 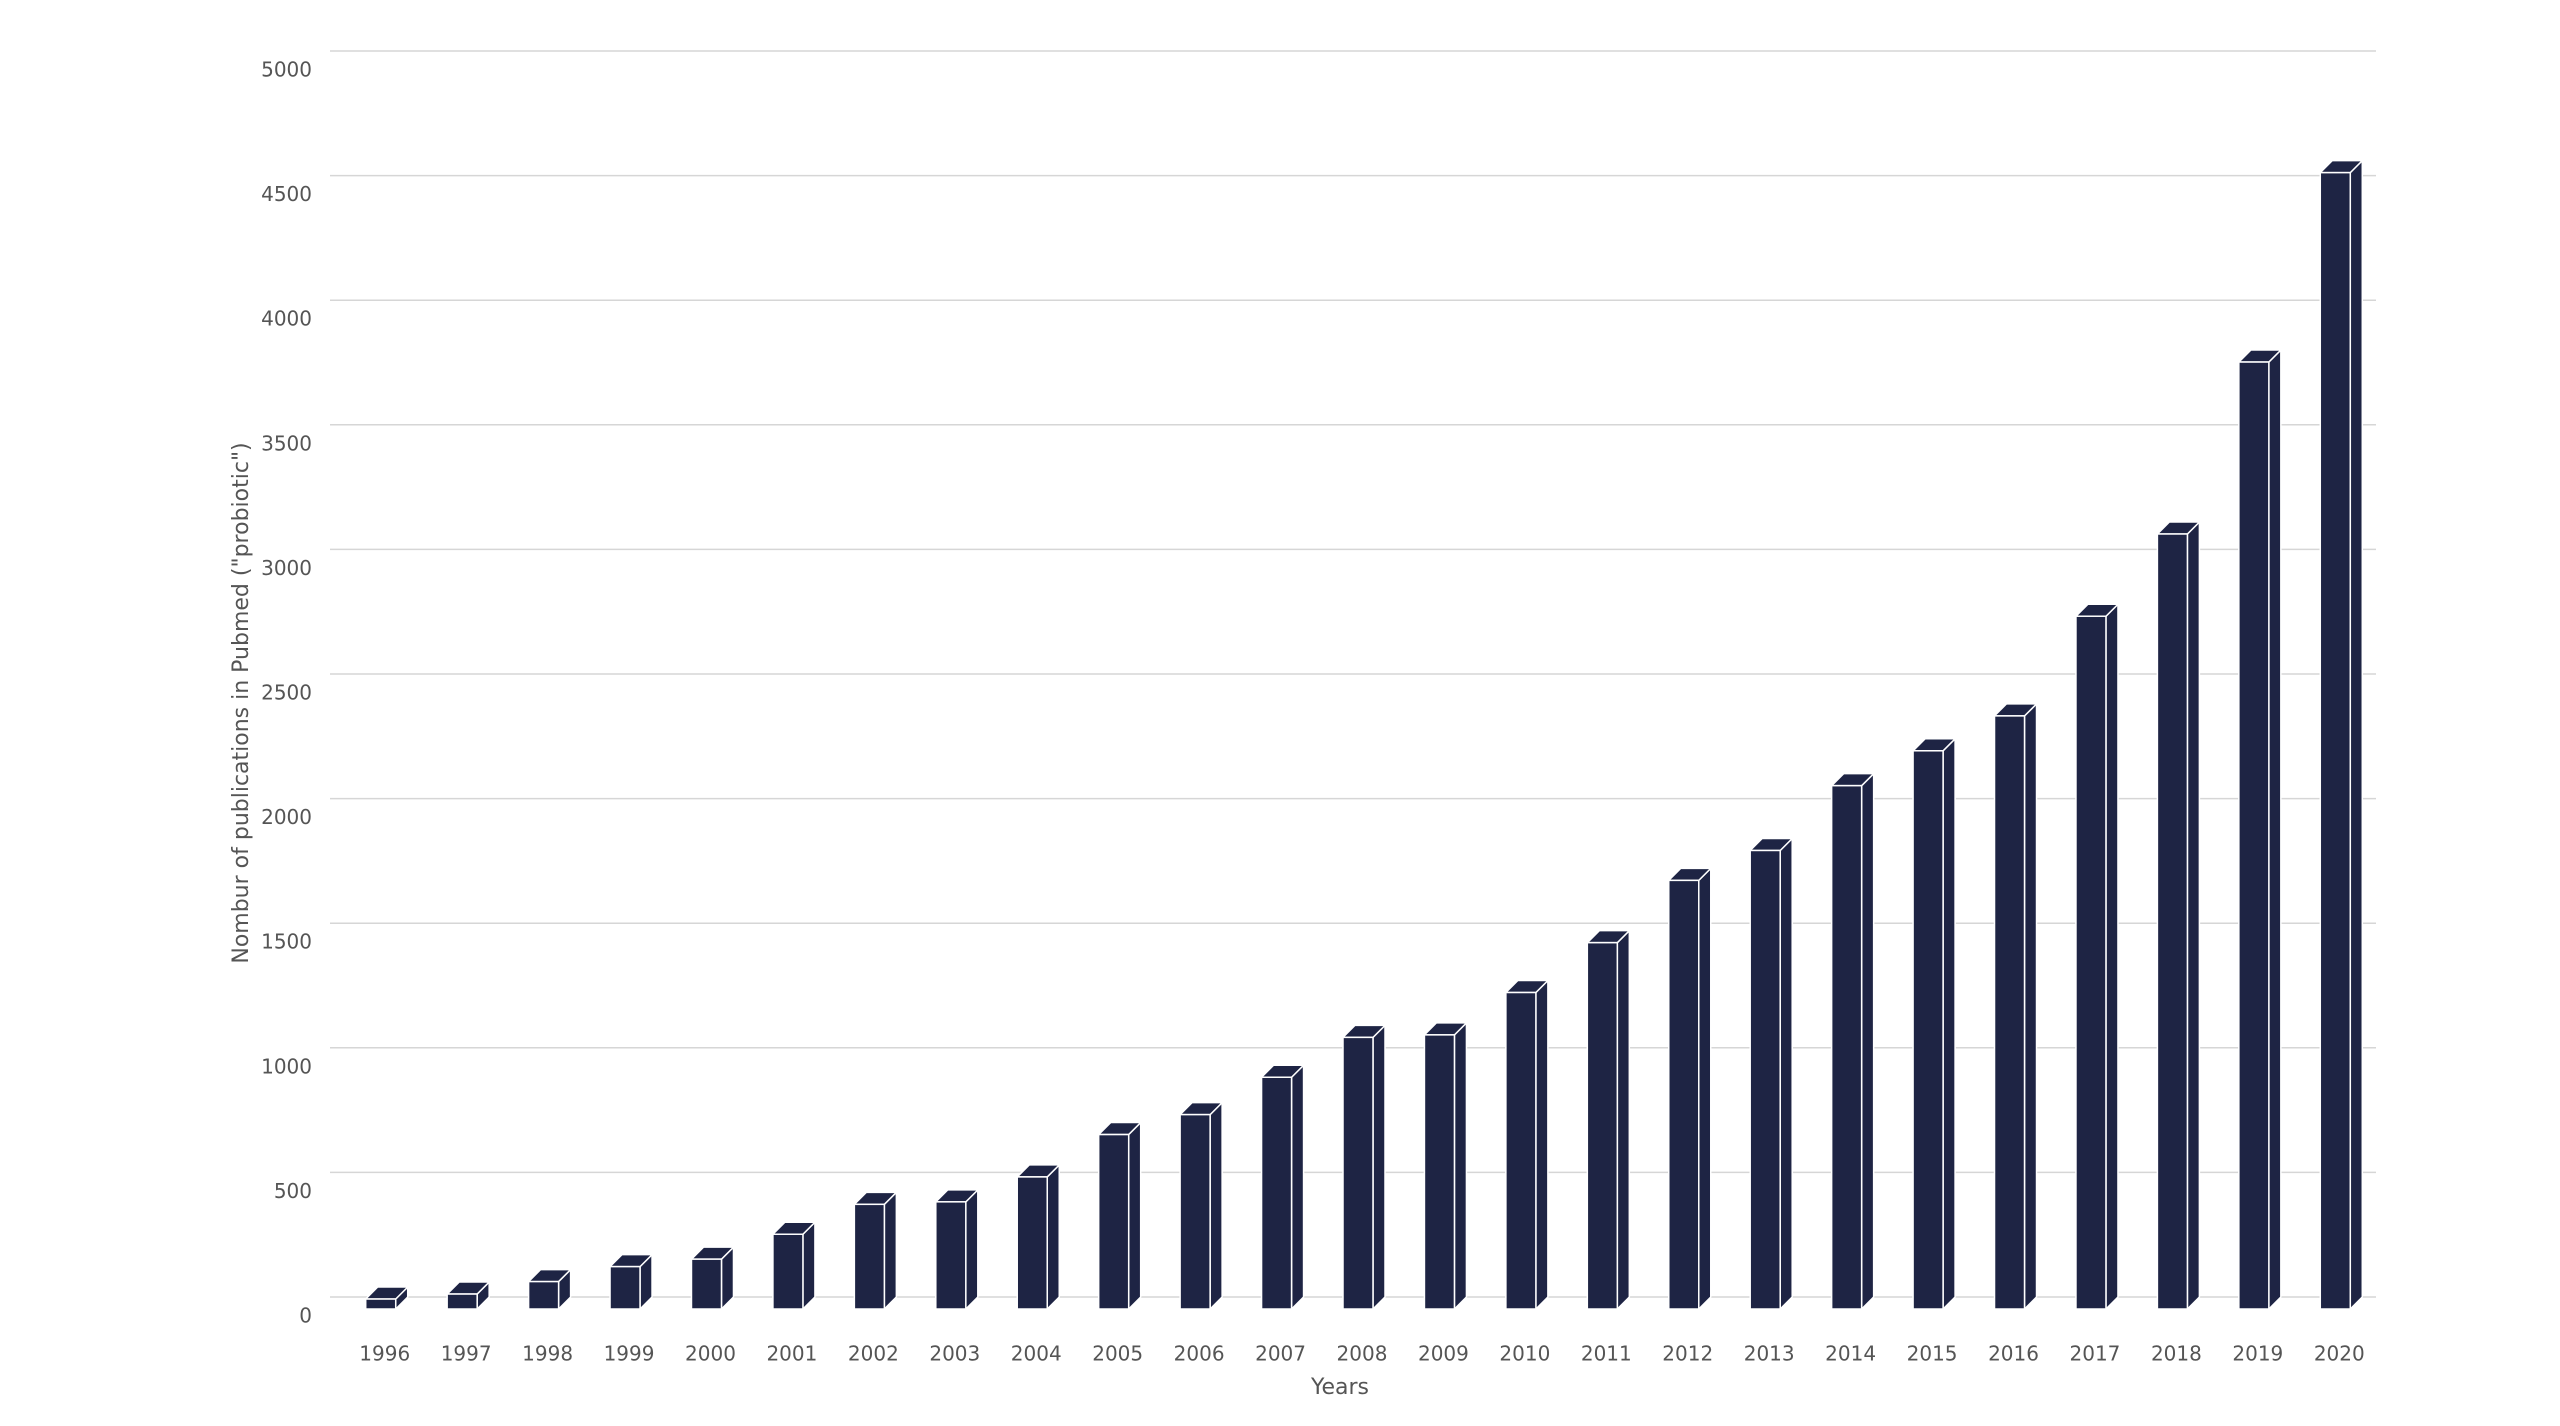 What do you see at coordinates (305, 1316) in the screenshot?
I see `y-tick-label: 0` at bounding box center [305, 1316].